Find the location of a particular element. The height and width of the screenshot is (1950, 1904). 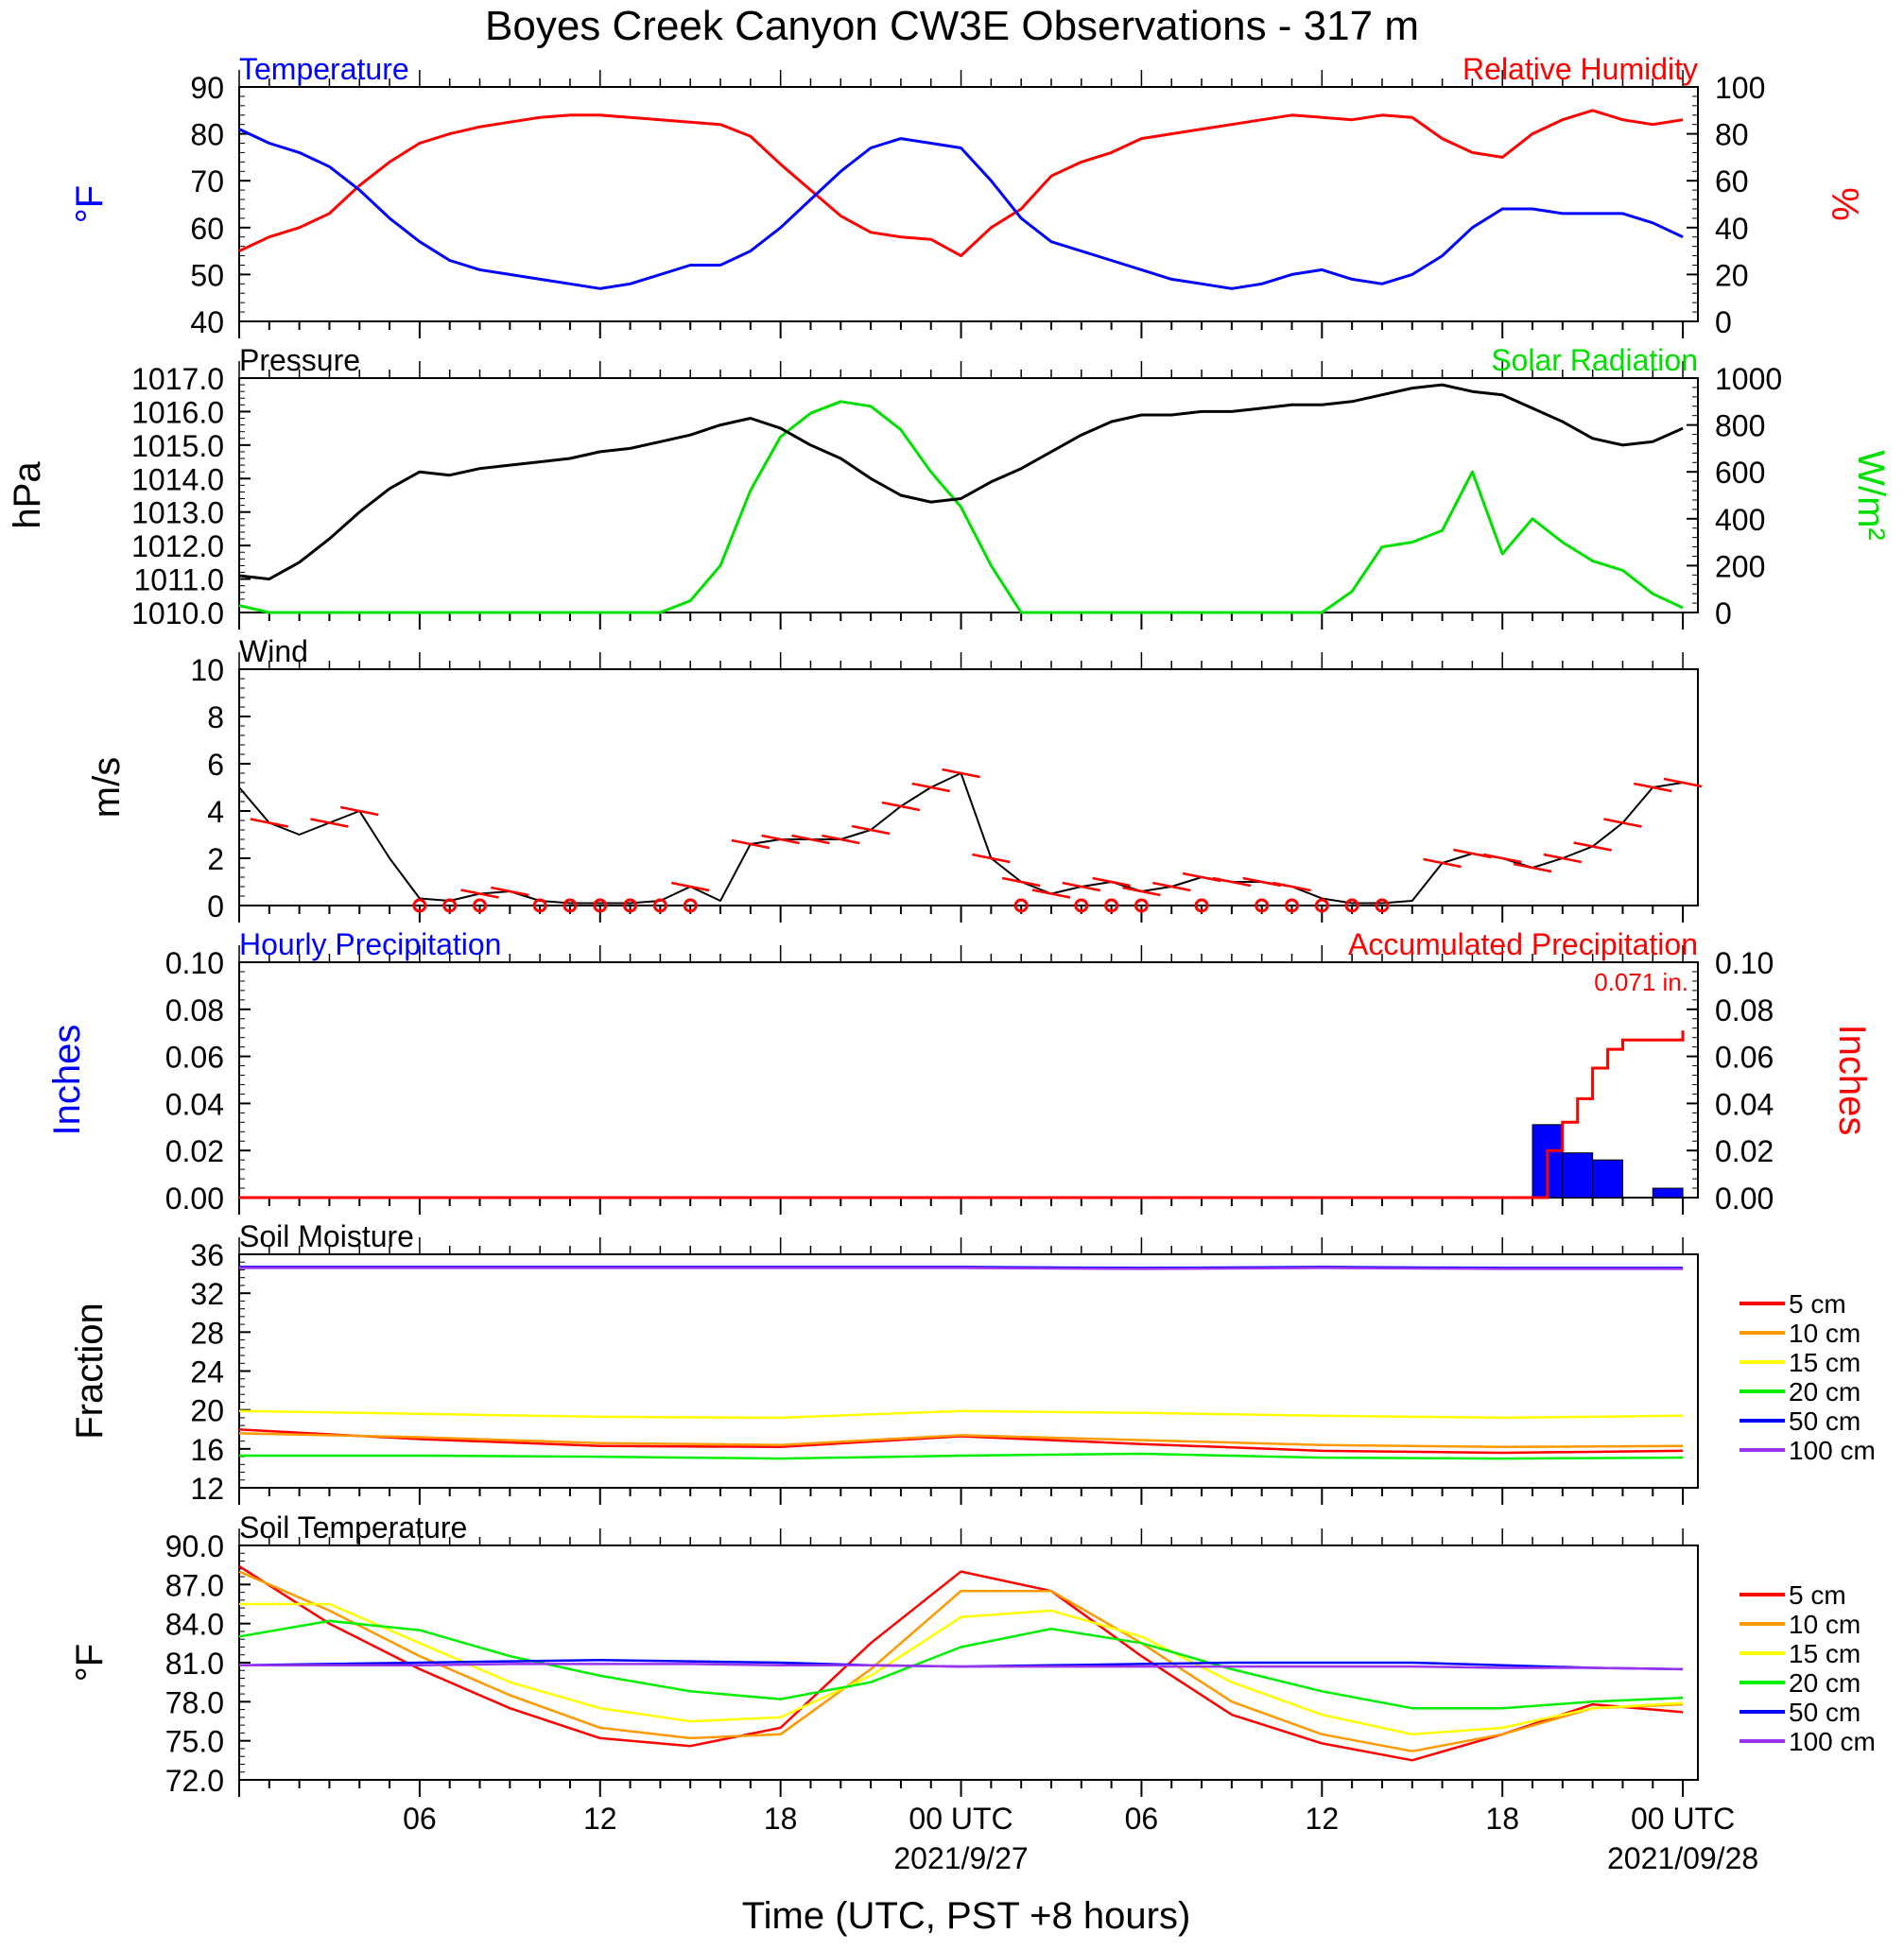

rh-axis-tick-label: 40 is located at coordinates (1732, 229).